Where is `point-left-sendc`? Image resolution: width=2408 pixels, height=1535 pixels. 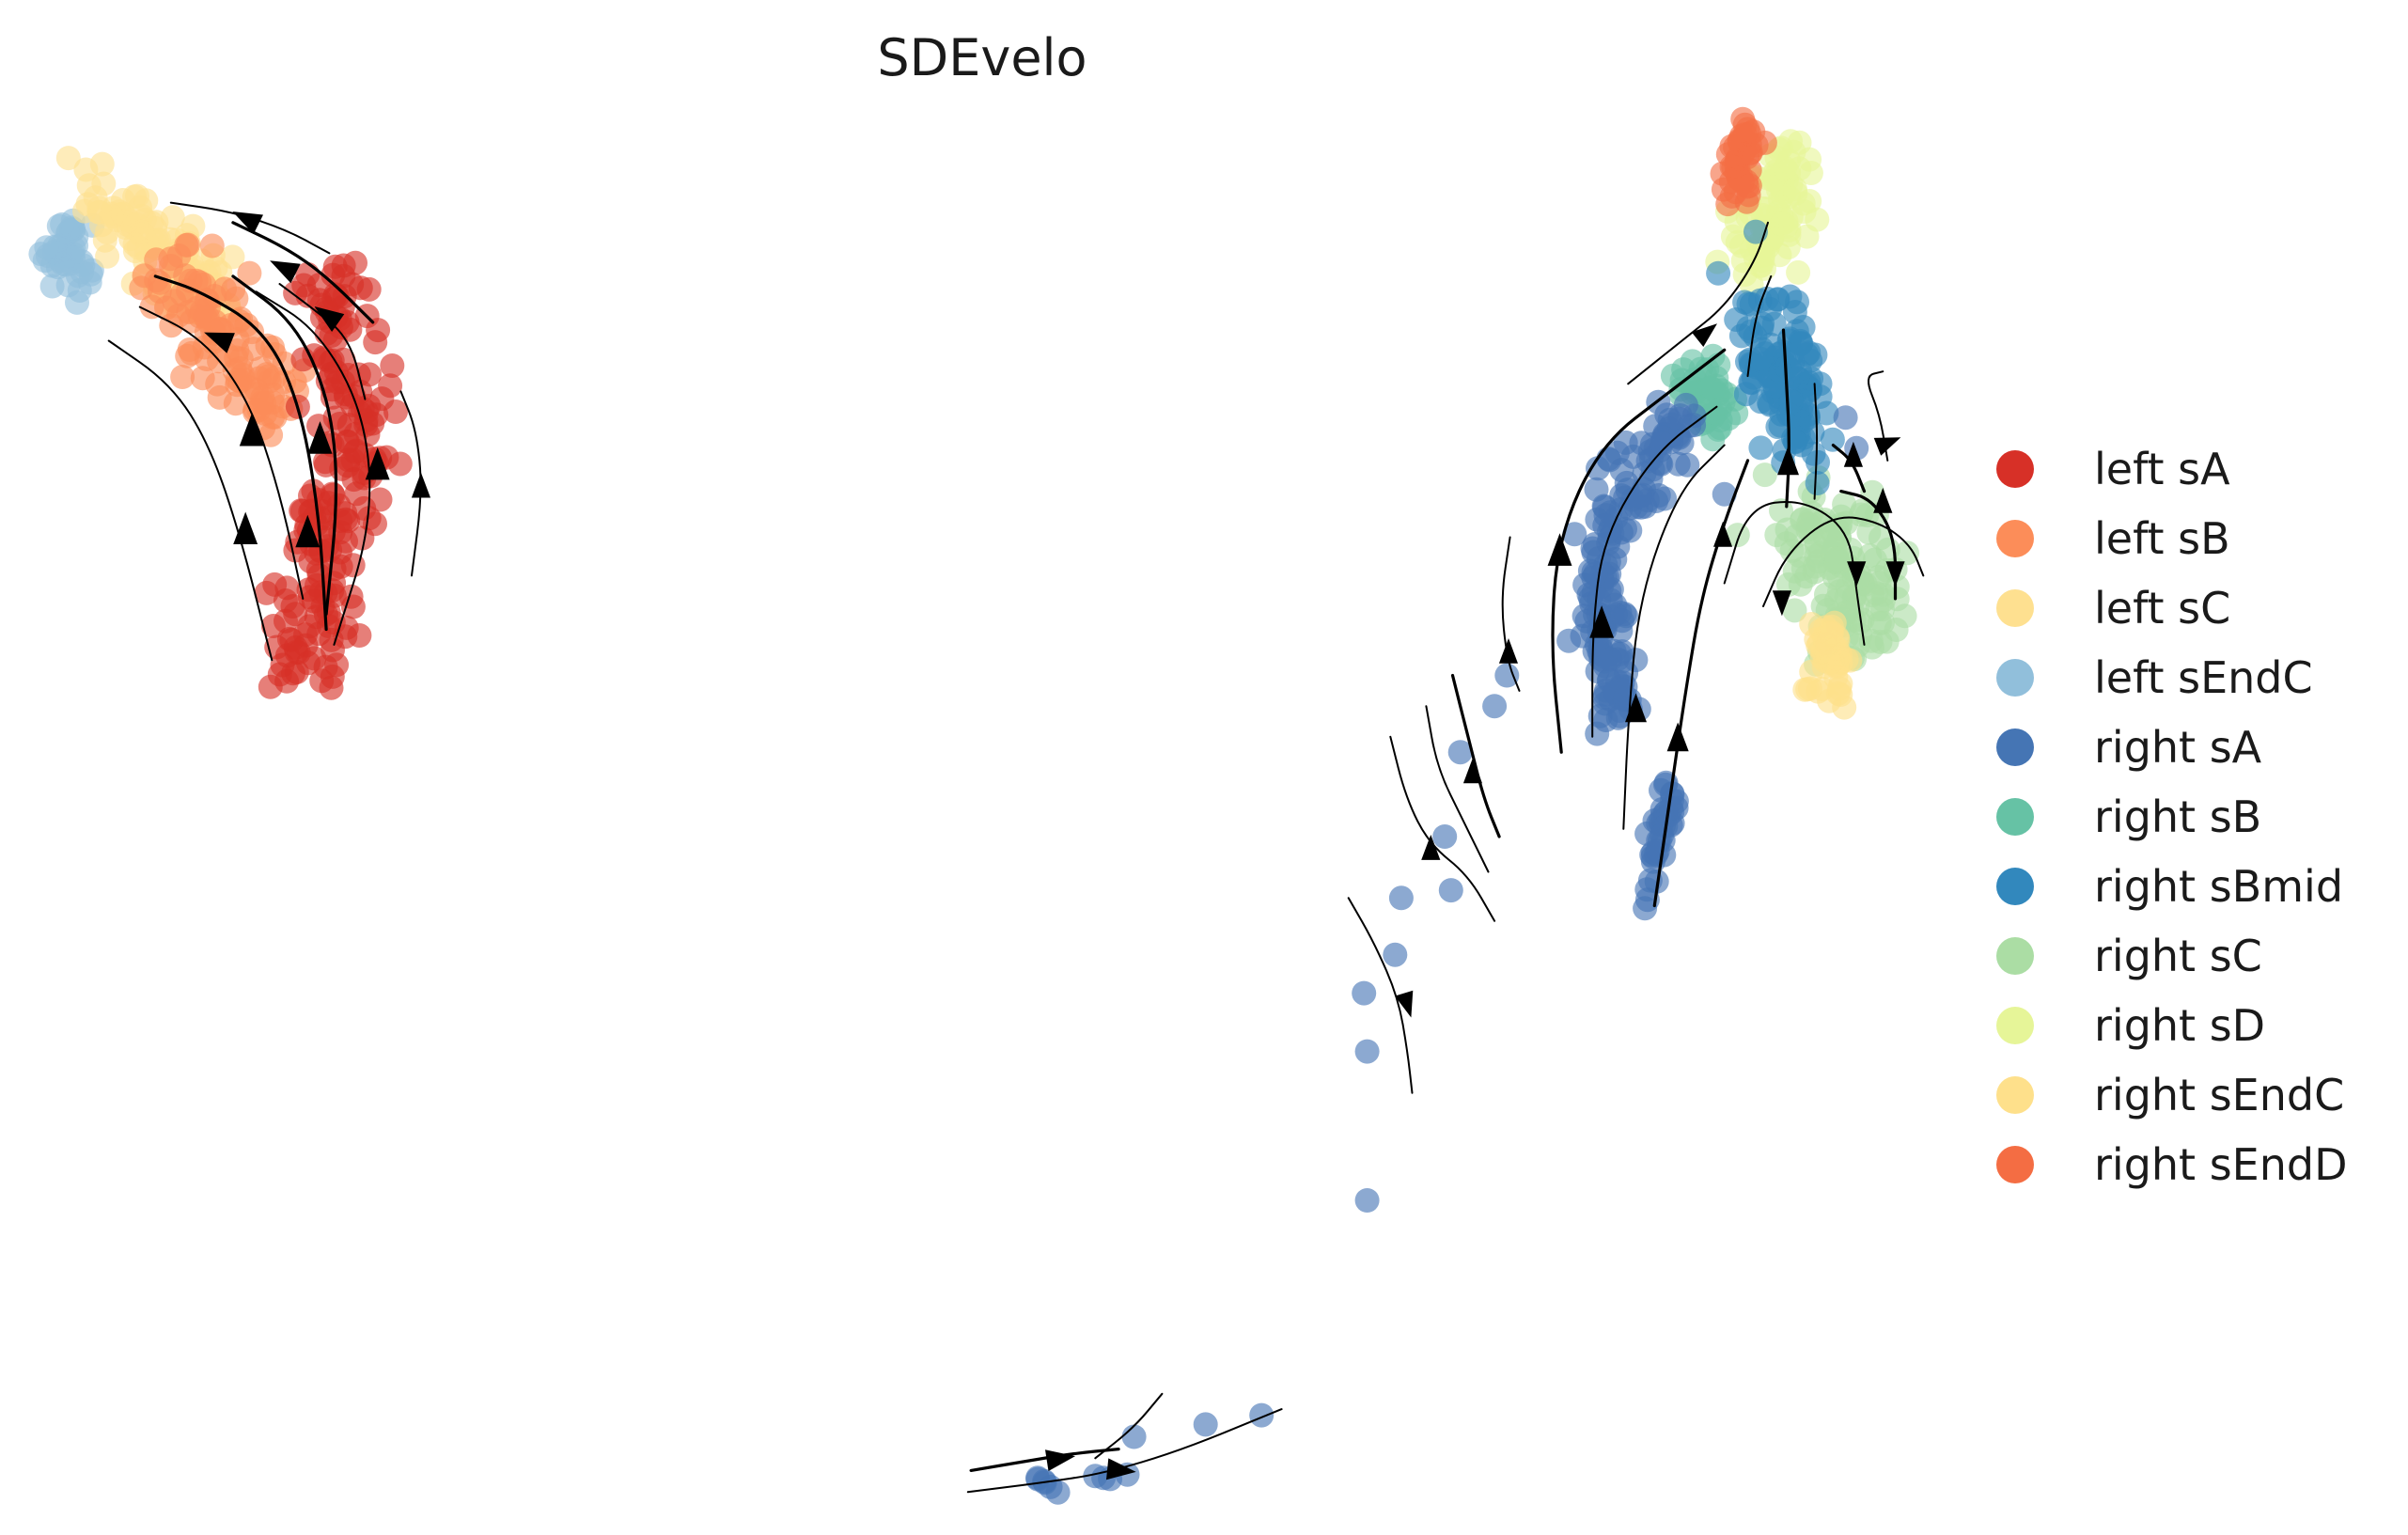
point-left-sendc is located at coordinates (77, 302).